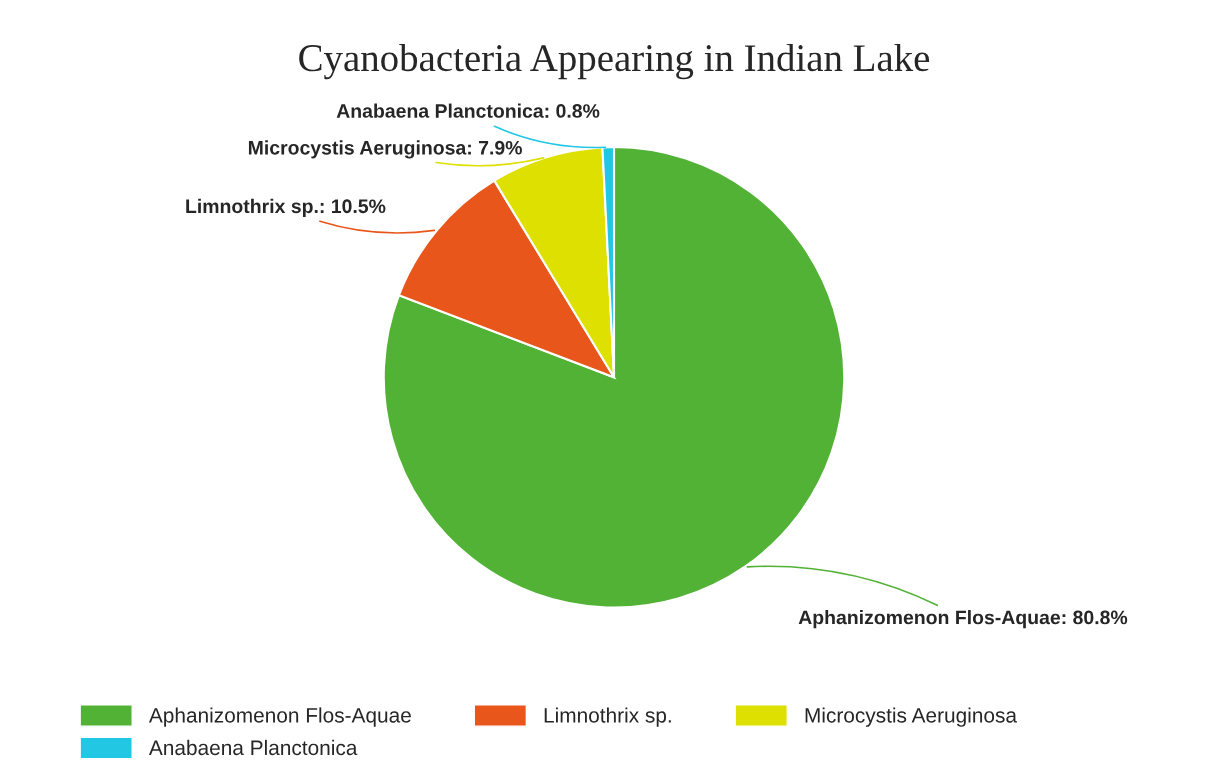 The image size is (1228, 778). I want to click on legend-label: Limnothrix sp., so click(607, 717).